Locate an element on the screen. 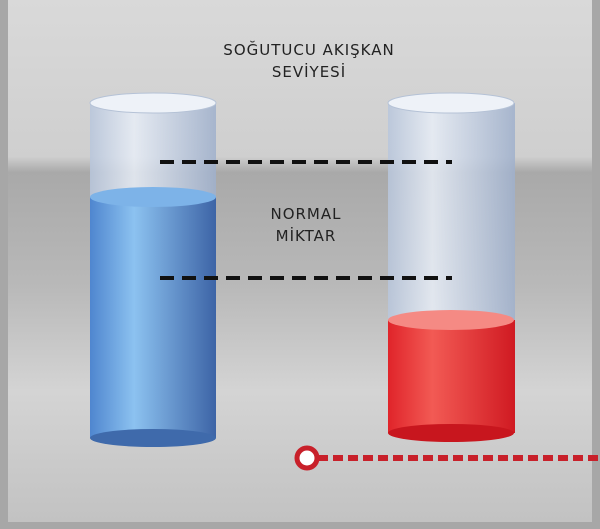  right-cylinder is located at coordinates (451, 267).